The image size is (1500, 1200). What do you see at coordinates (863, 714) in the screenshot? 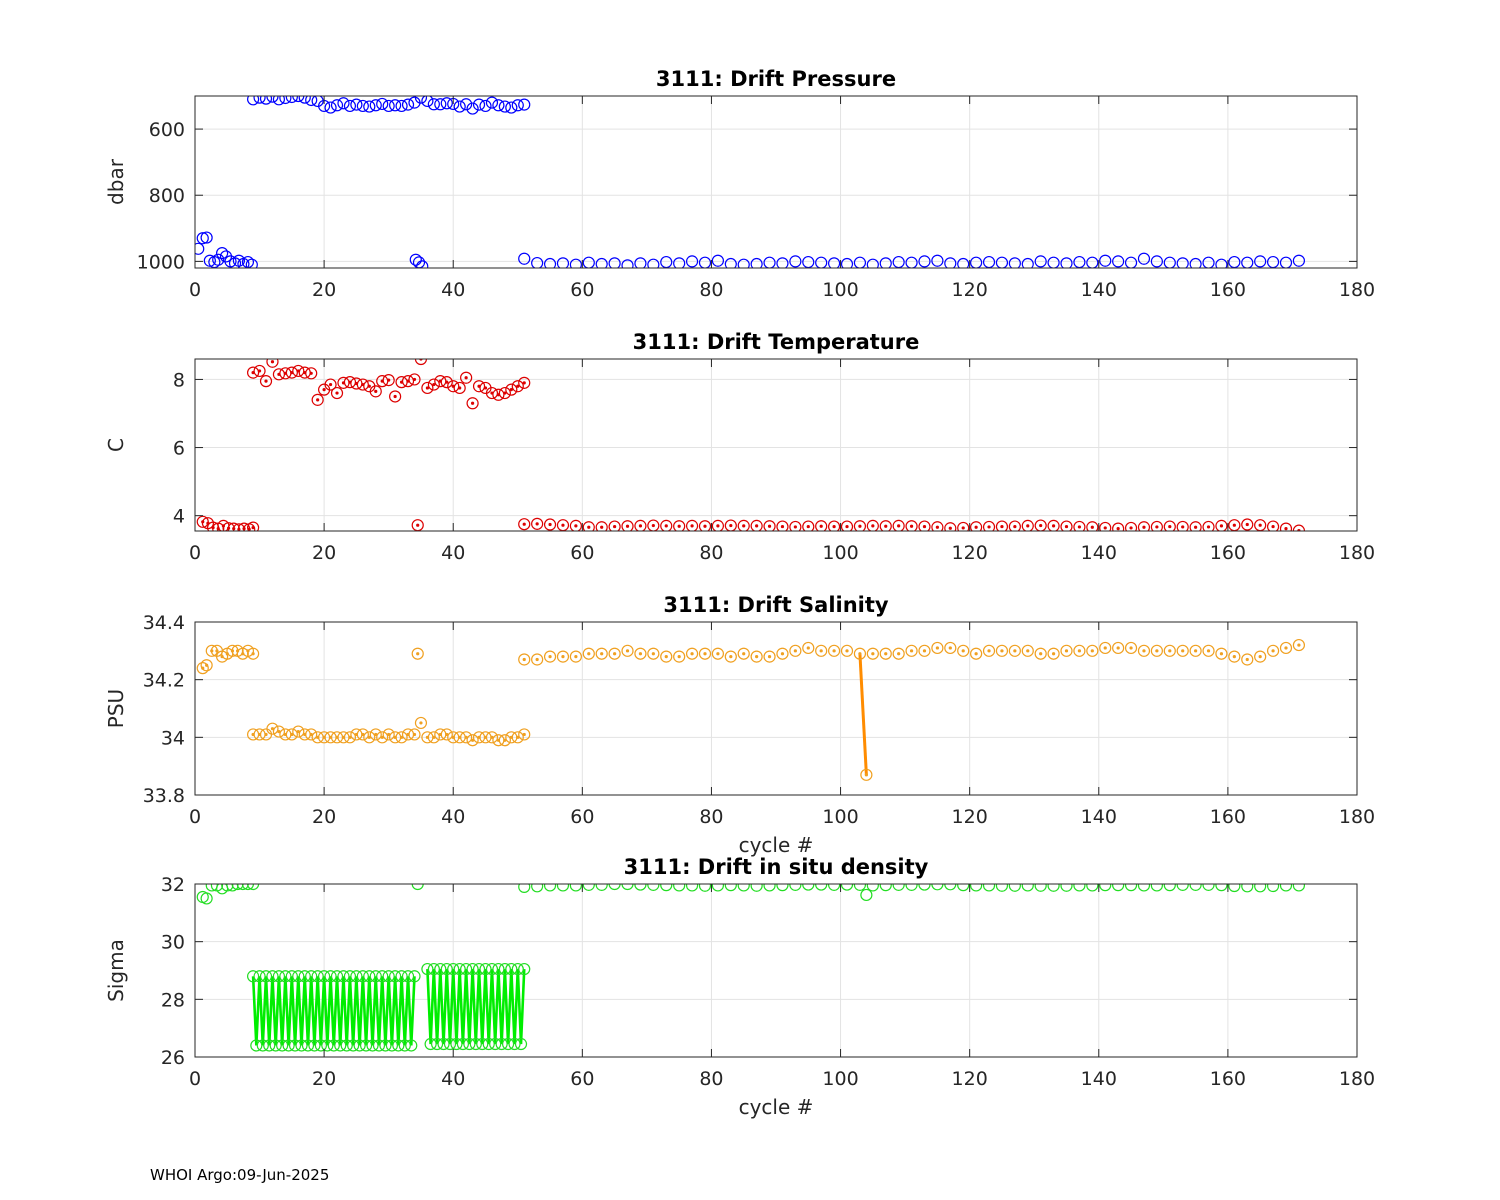
I see `series-line` at bounding box center [863, 714].